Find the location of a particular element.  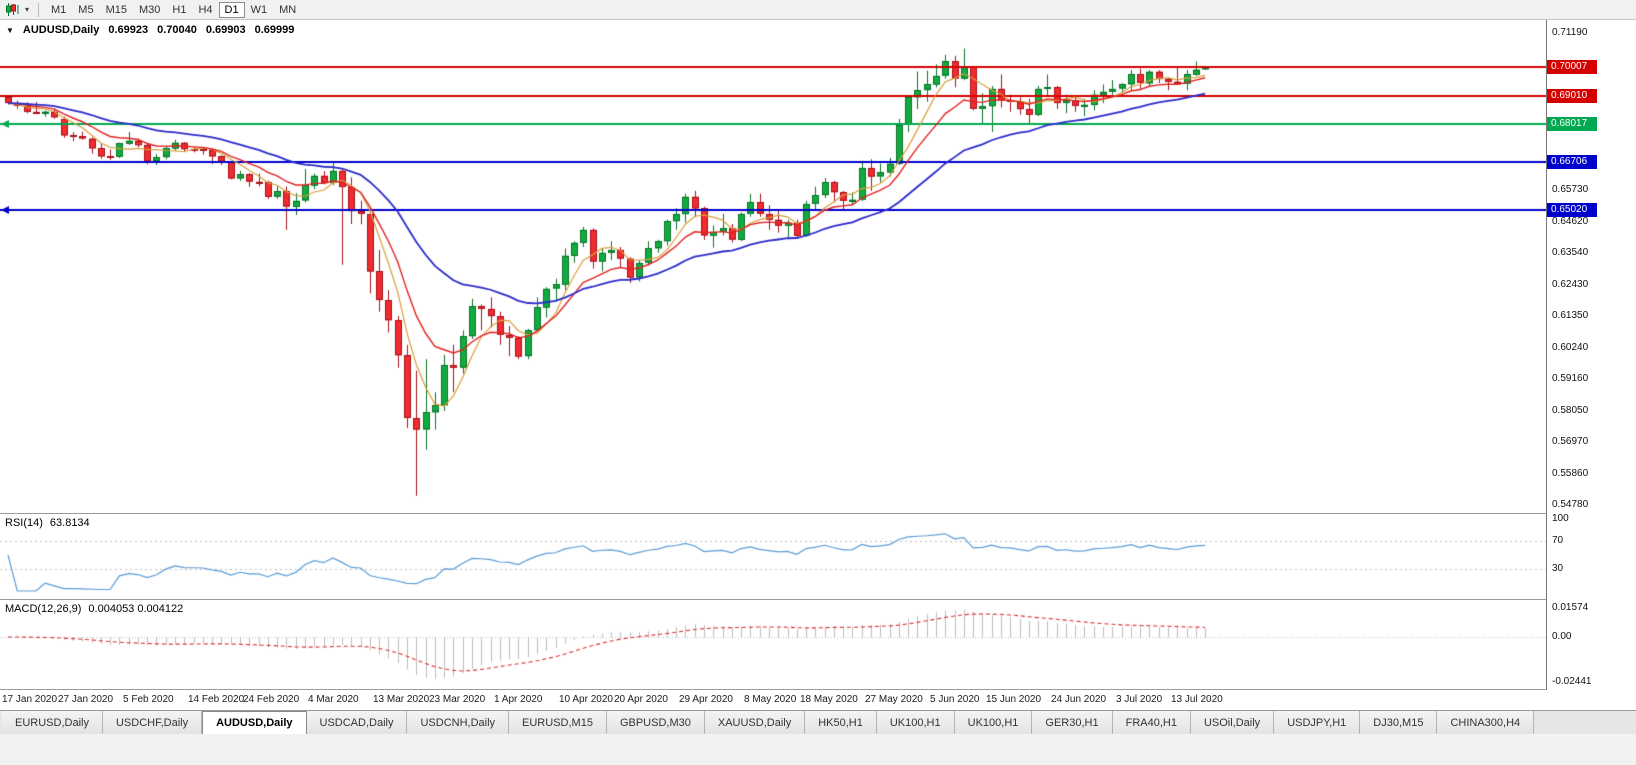

chart-tab-usdchf-daily: USDCHF,Daily is located at coordinates (152, 722).